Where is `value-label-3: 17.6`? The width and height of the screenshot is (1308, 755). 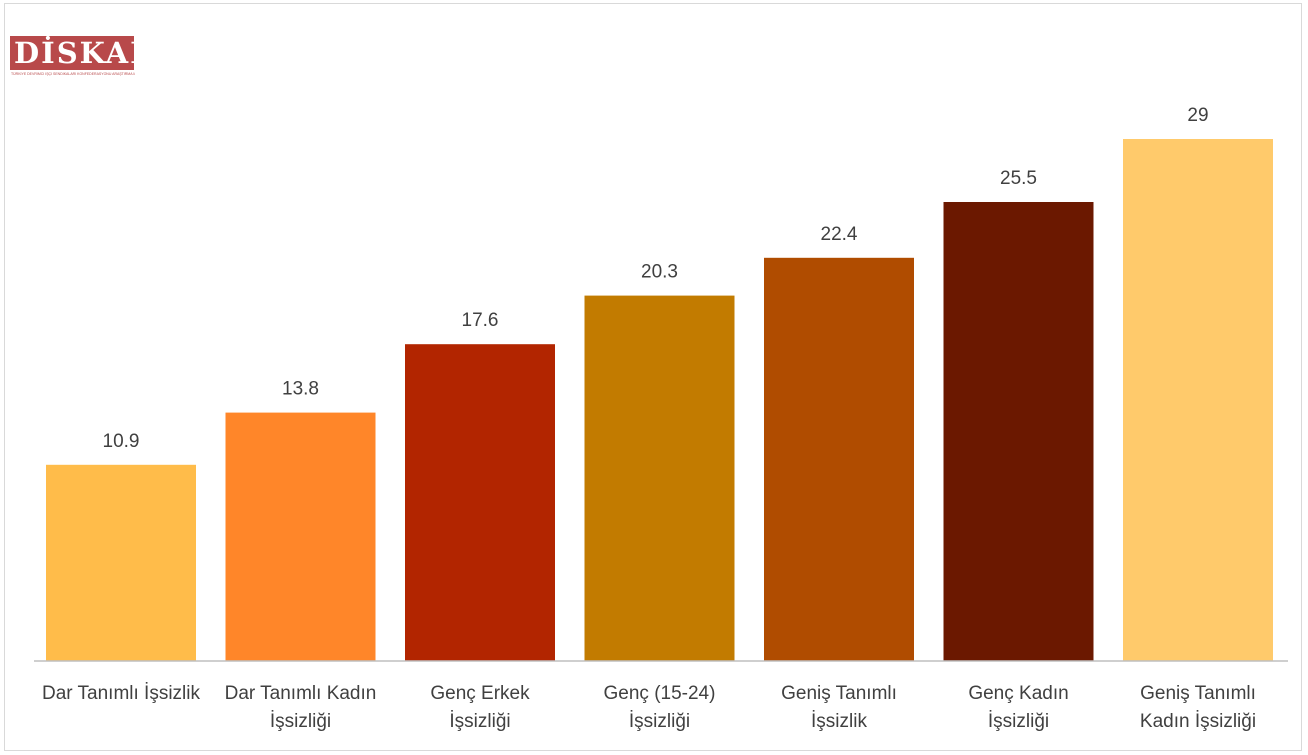 value-label-3: 17.6 is located at coordinates (480, 320).